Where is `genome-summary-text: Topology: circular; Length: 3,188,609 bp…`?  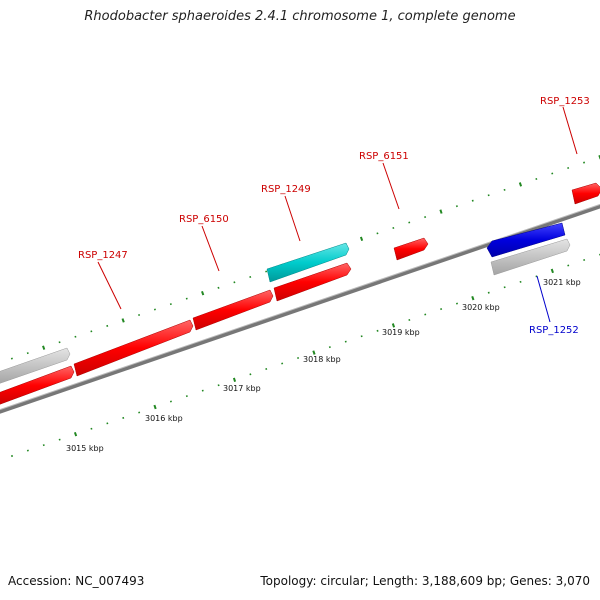
genome-summary-text: Topology: circular; Length: 3,188,609 bp… is located at coordinates (425, 581).